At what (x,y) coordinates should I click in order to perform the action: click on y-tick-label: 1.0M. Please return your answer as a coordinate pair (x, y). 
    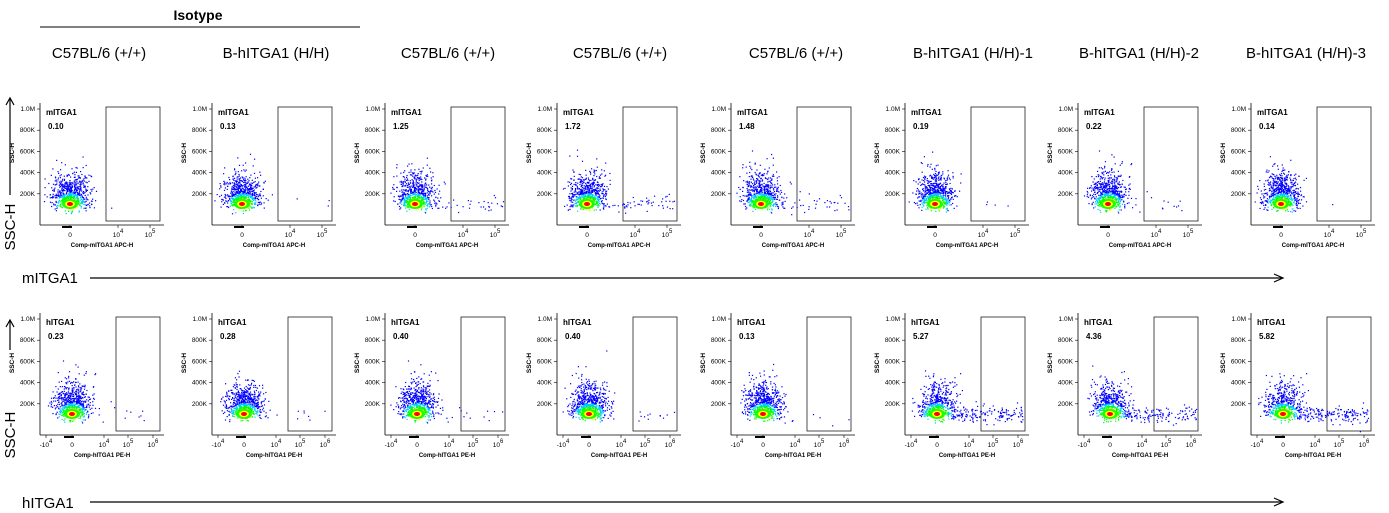
    Looking at the image, I should click on (200, 109).